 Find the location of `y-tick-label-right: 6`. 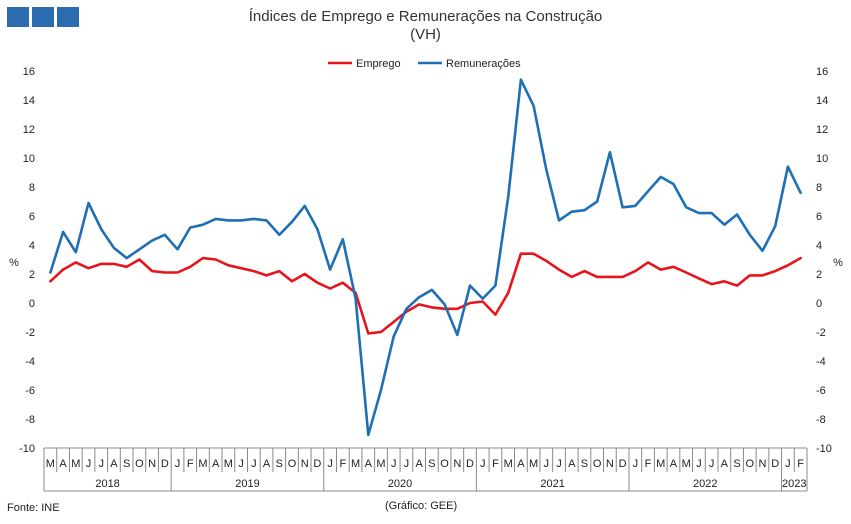

y-tick-label-right: 6 is located at coordinates (819, 217).